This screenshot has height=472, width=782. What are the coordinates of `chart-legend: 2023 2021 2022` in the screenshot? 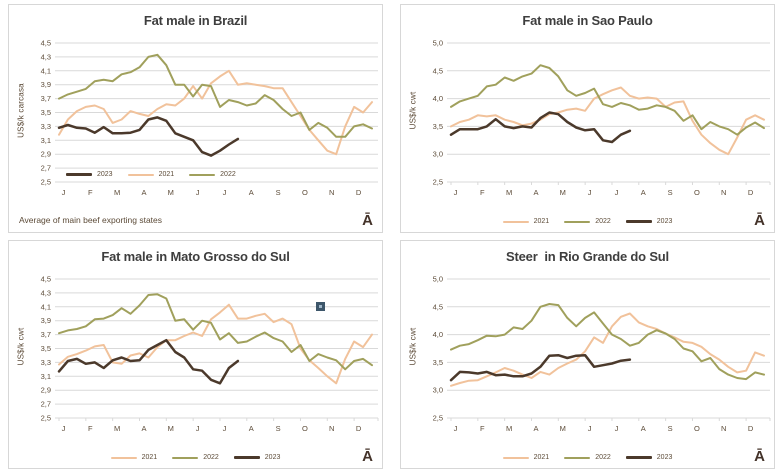 It's located at (151, 174).